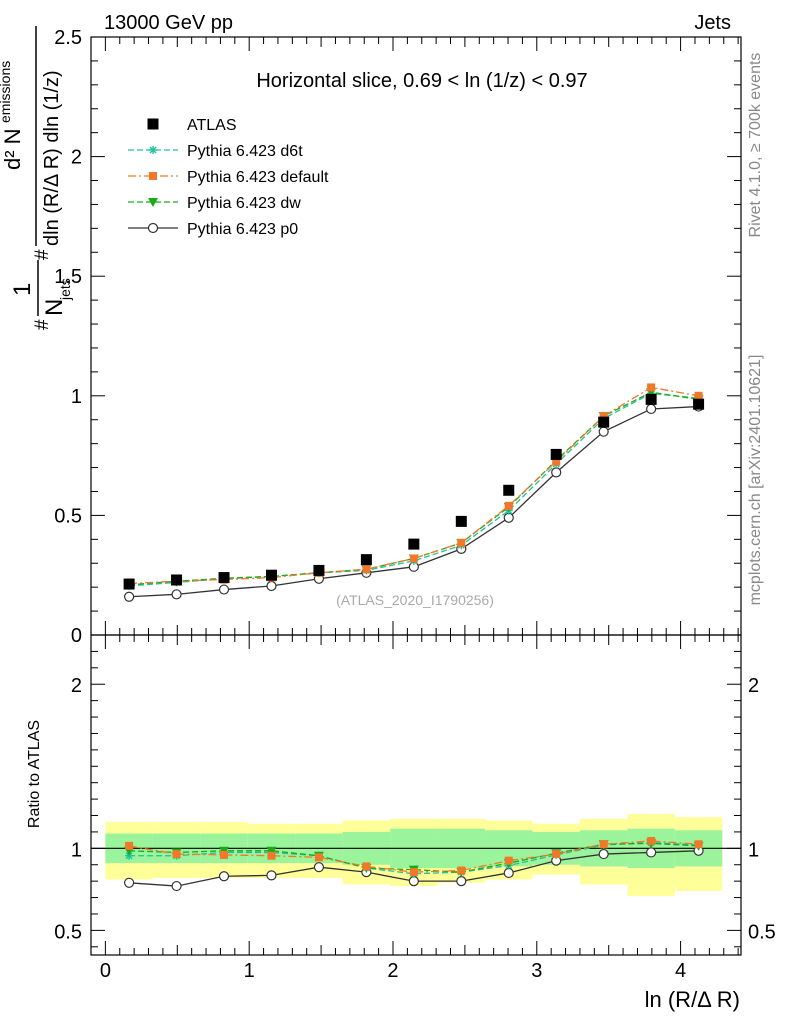 This screenshot has width=786, height=1024. I want to click on ratio-series-group, so click(414, 864).